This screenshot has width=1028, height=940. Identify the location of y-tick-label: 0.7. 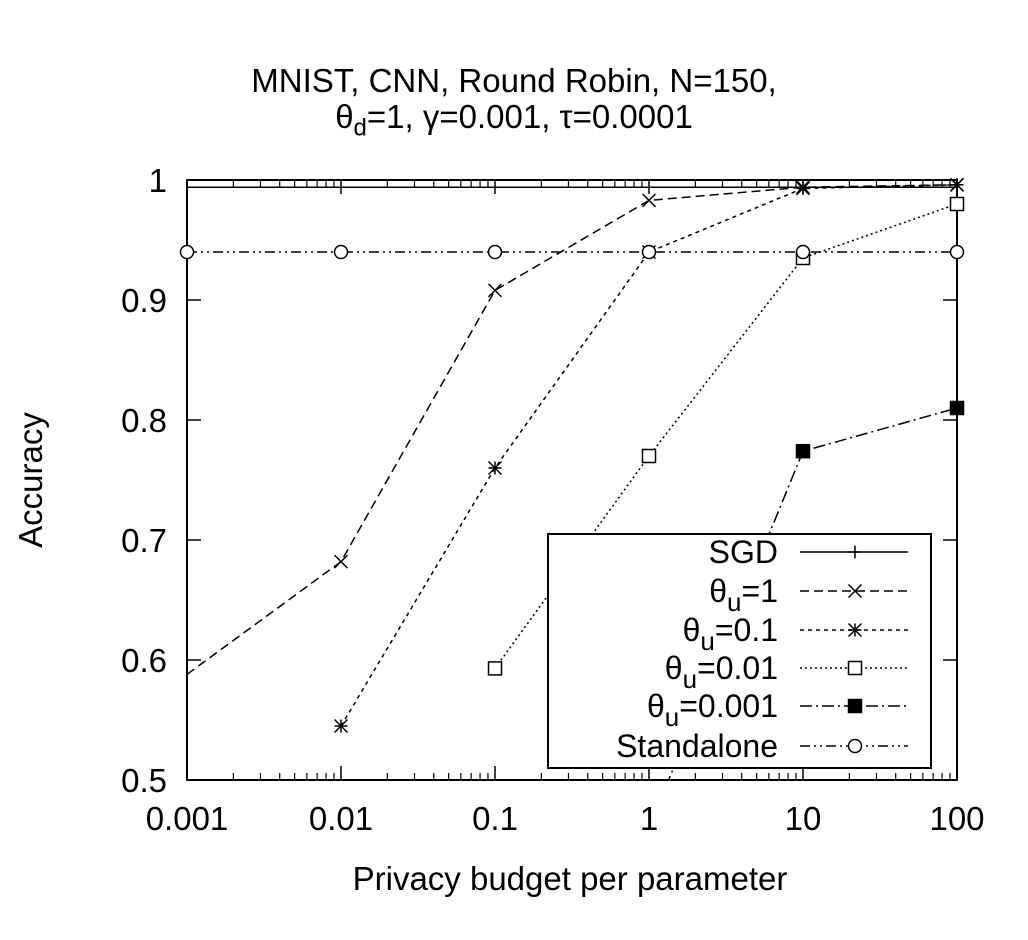
(144, 540).